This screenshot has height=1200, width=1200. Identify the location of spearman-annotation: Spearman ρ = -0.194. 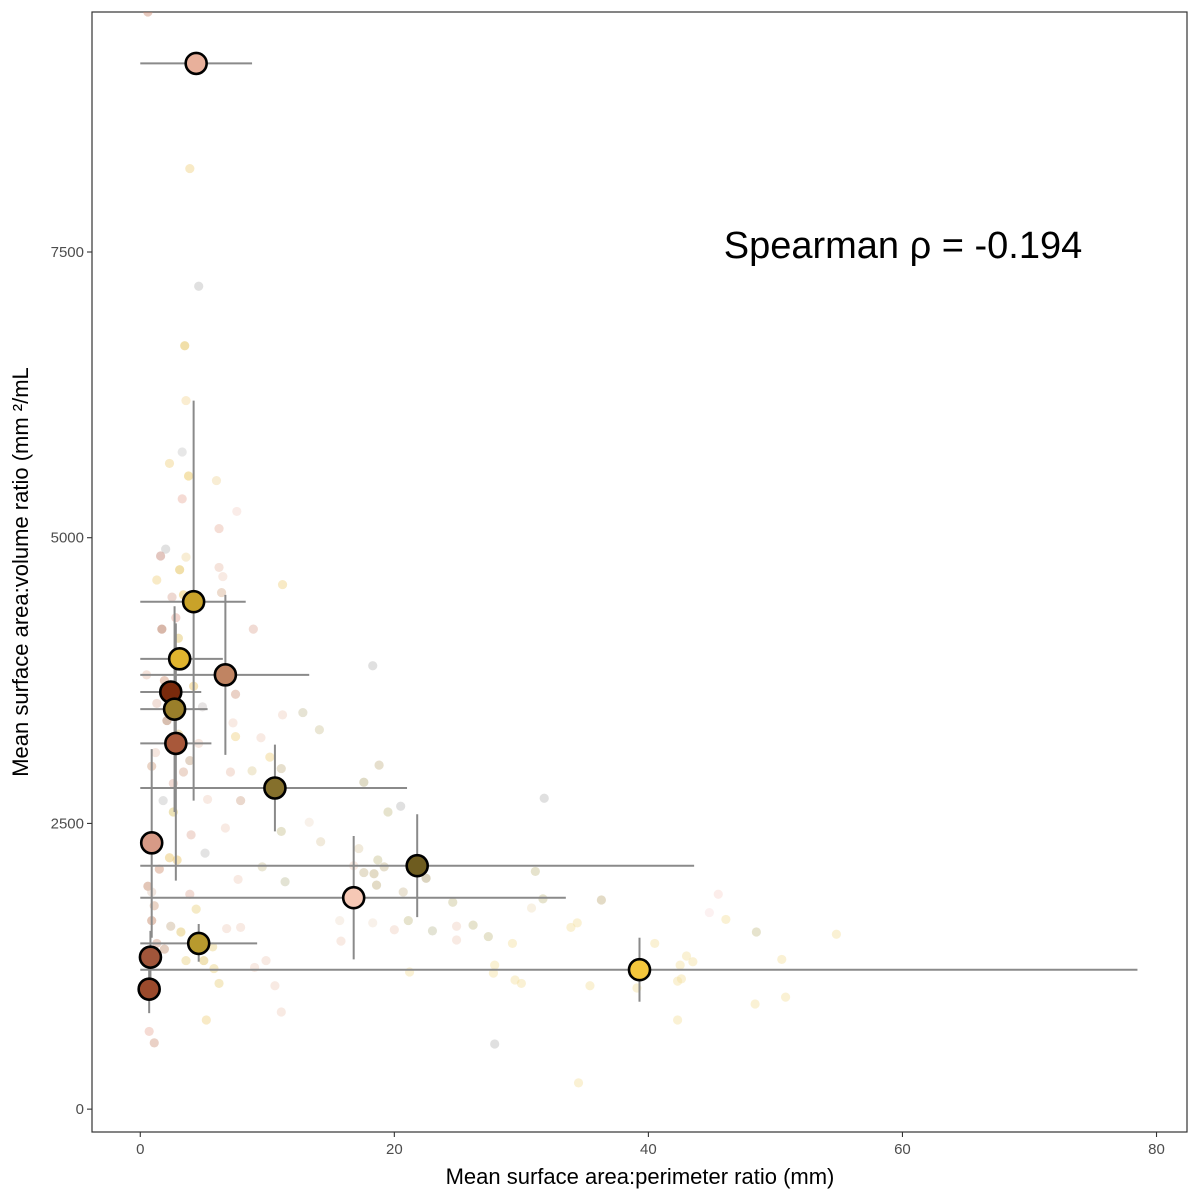
(903, 246).